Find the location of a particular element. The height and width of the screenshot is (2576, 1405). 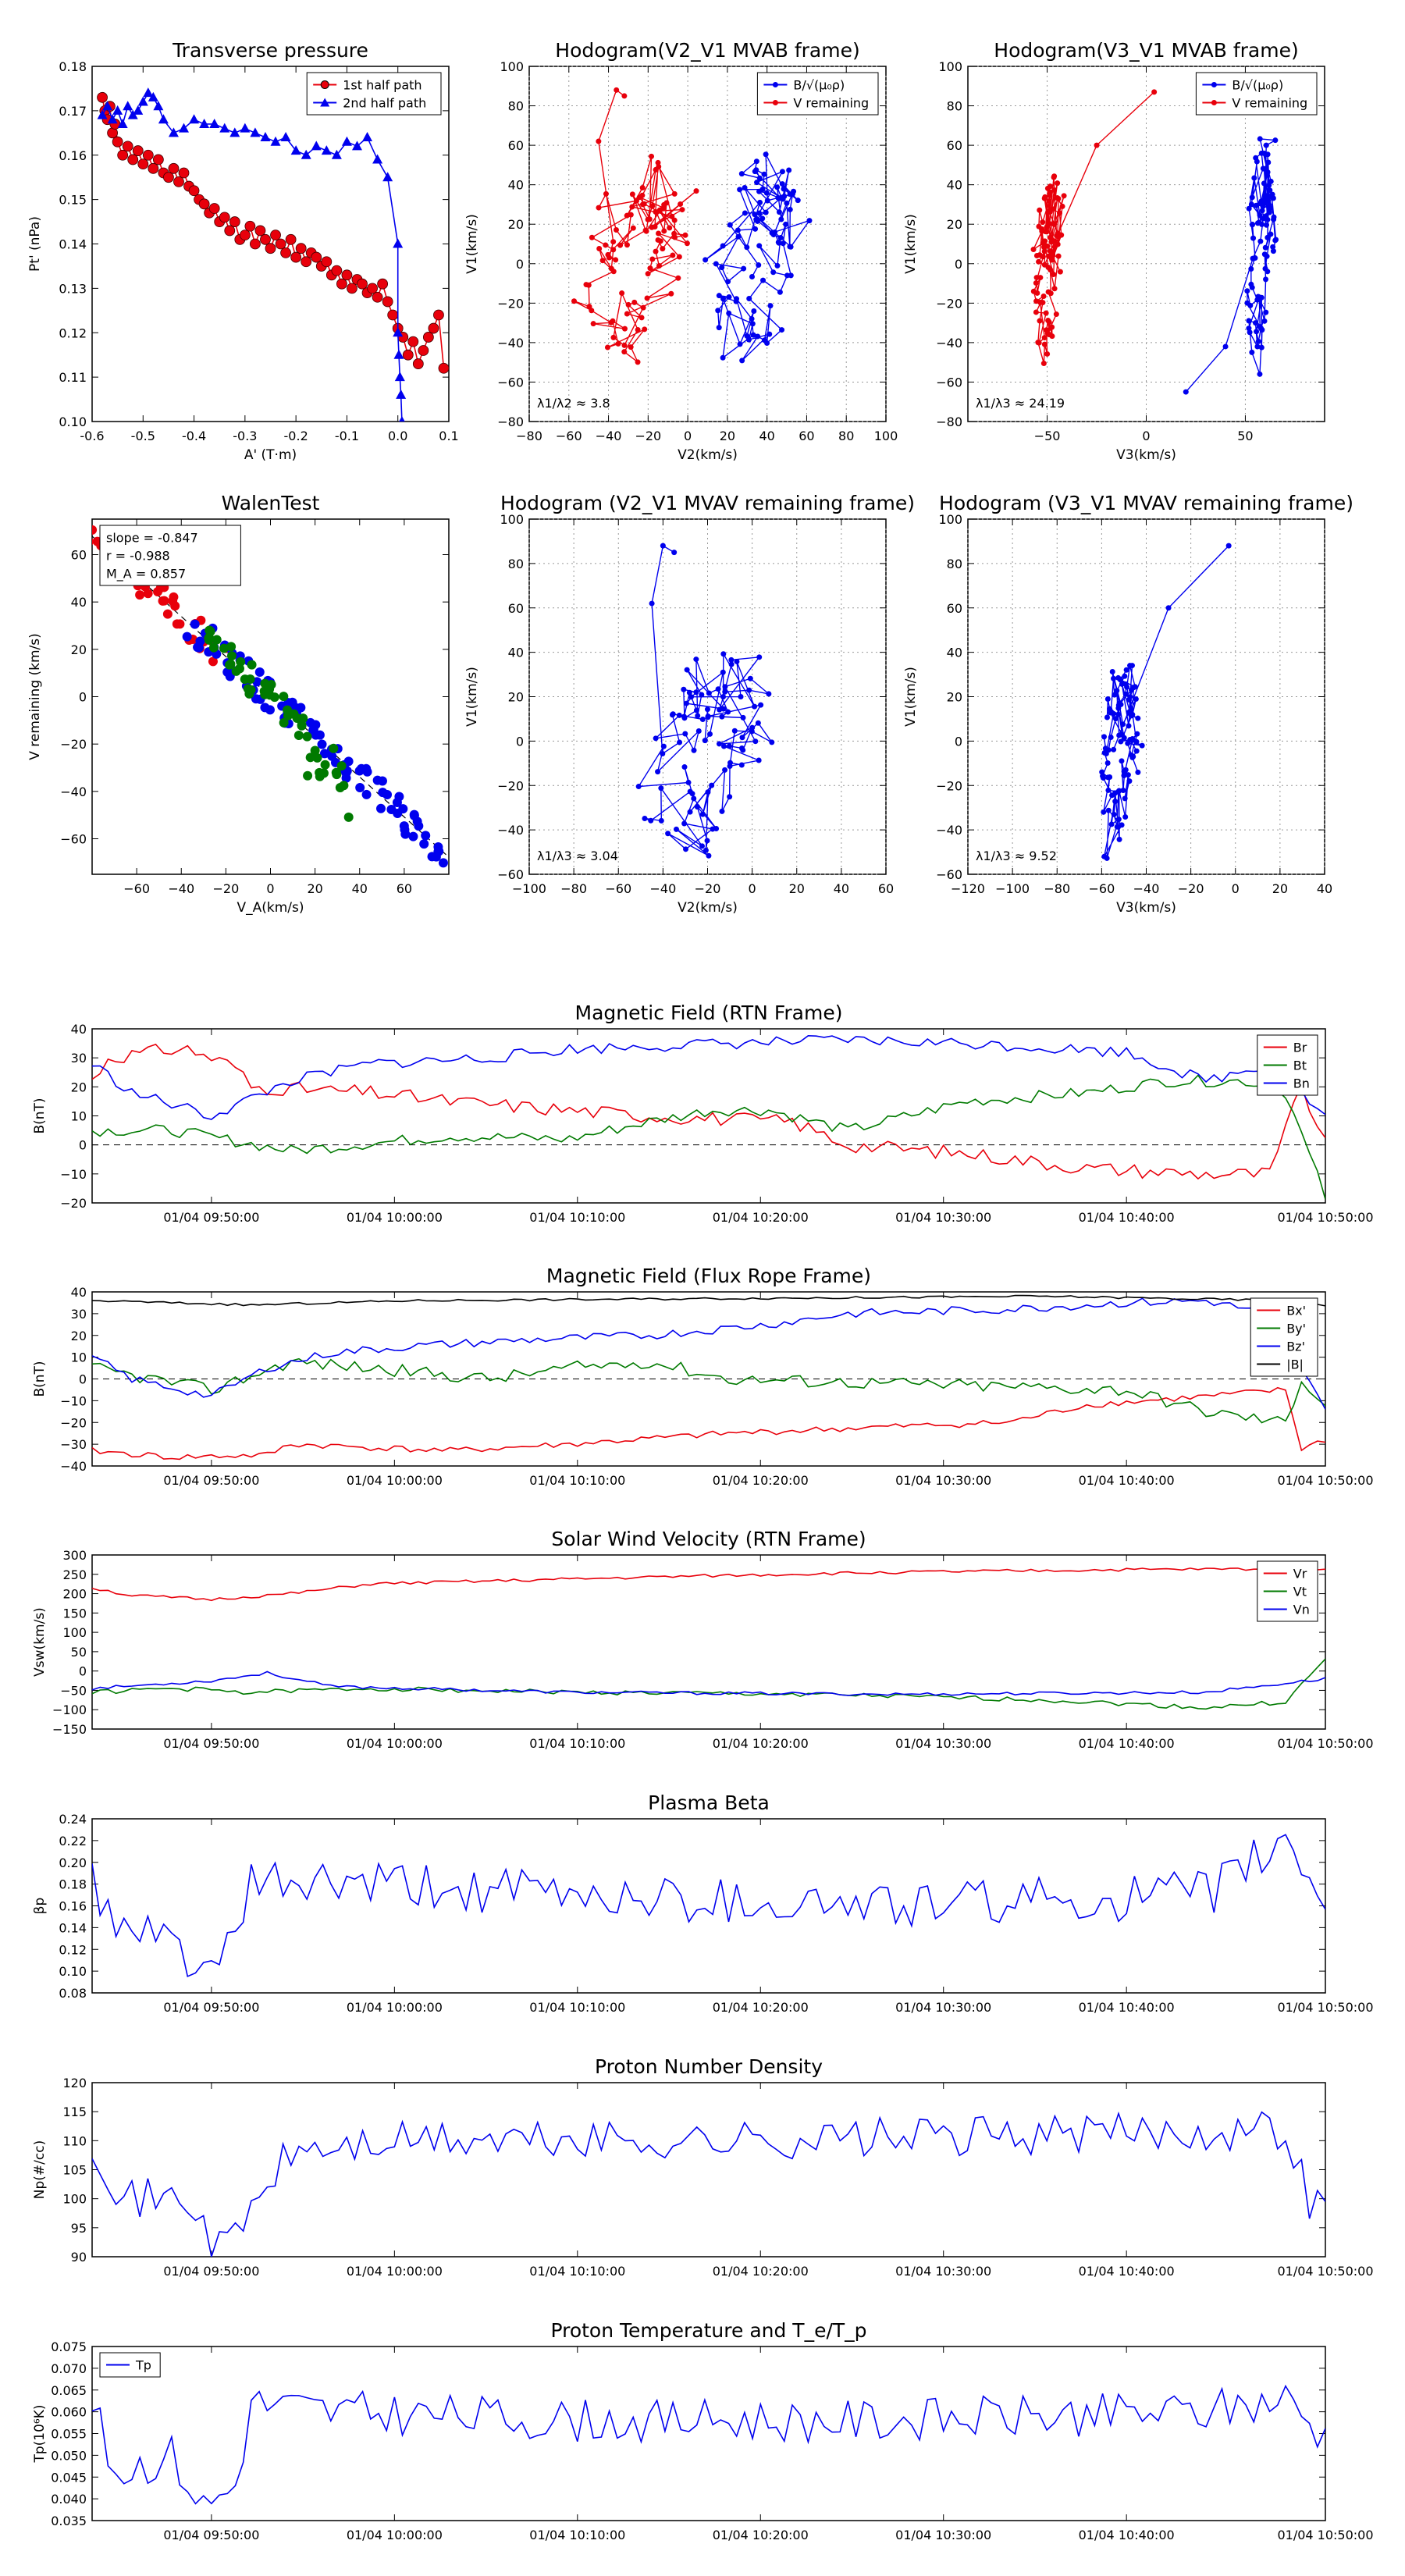

x-tick-label: 01/04 10:40:00 is located at coordinates (1127, 1480).